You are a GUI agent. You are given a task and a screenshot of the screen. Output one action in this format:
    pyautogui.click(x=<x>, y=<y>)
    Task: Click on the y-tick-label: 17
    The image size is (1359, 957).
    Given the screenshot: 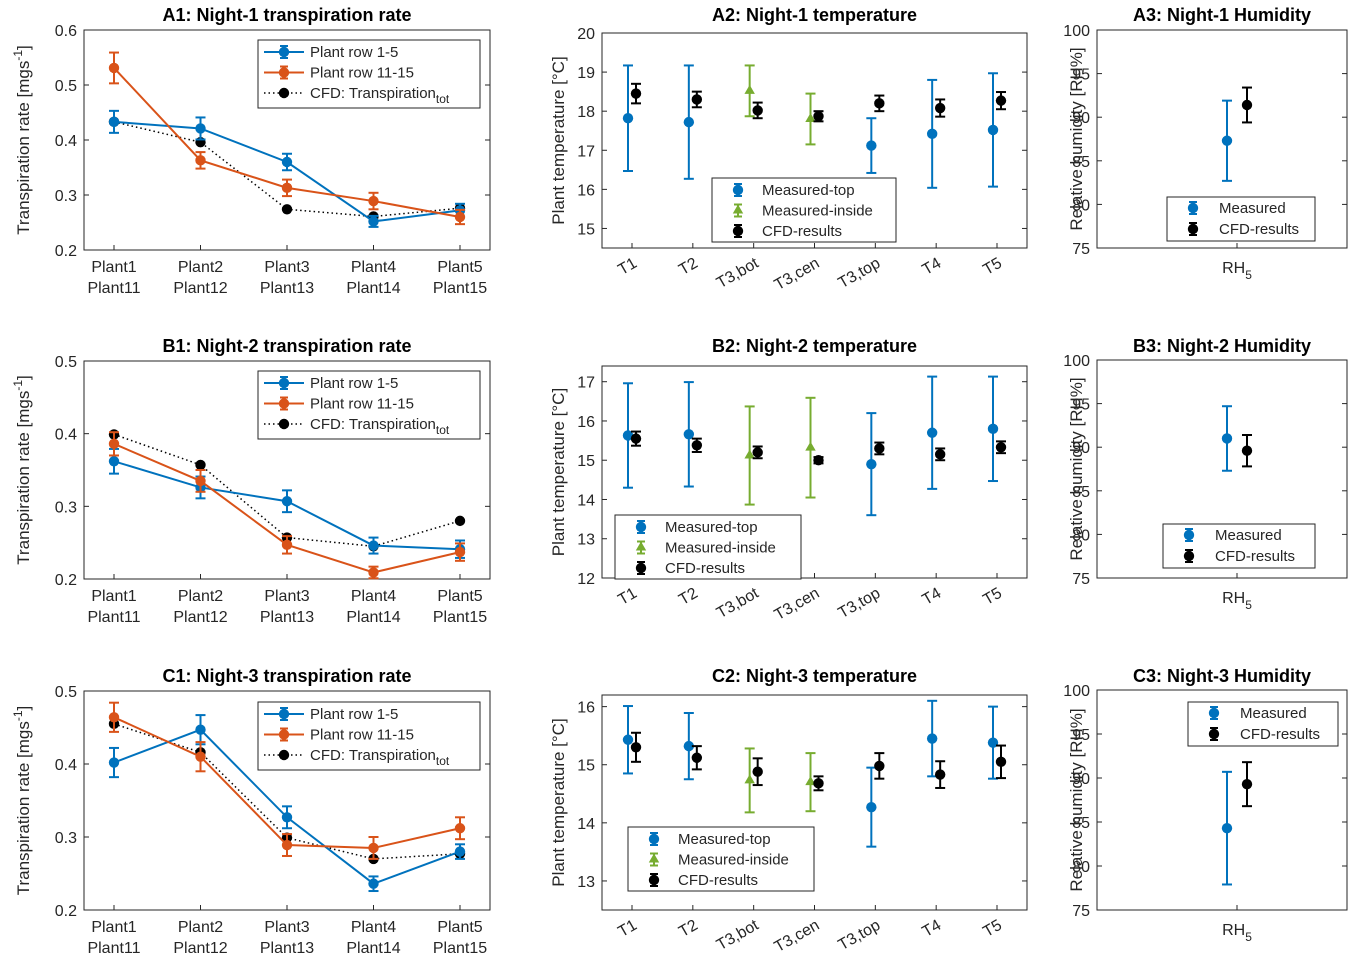 What is the action you would take?
    pyautogui.click(x=586, y=383)
    